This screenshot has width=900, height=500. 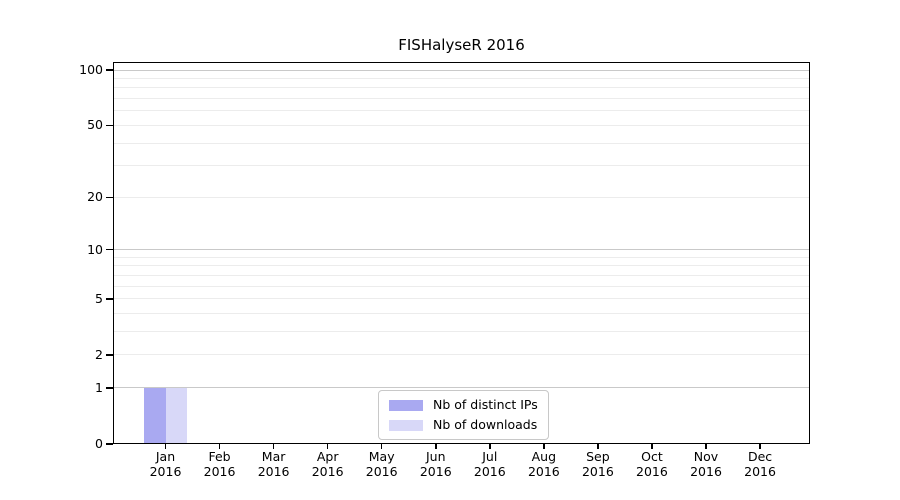 I want to click on legend-entry: Nb of downloads, so click(x=463, y=425).